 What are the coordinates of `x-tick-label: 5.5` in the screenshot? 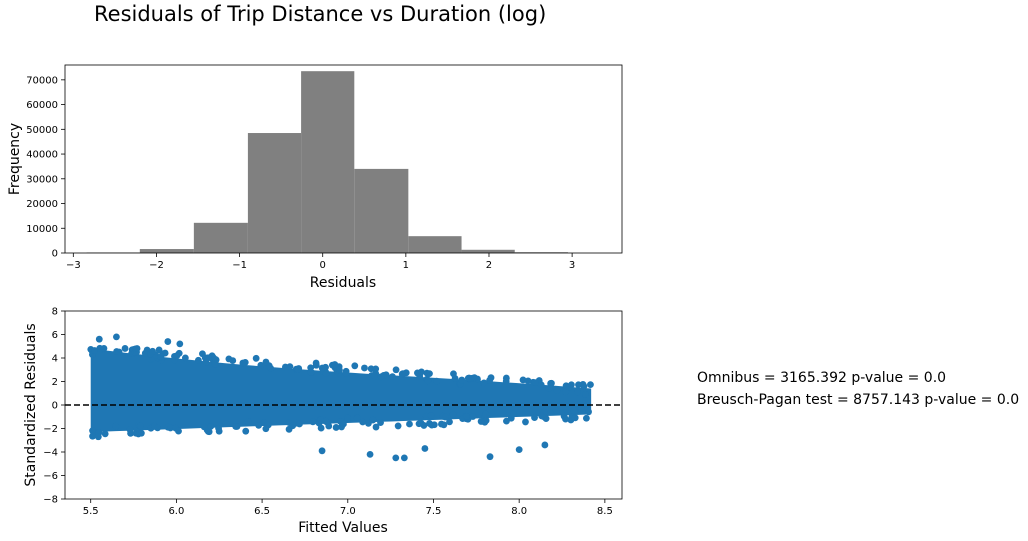 It's located at (91, 511).